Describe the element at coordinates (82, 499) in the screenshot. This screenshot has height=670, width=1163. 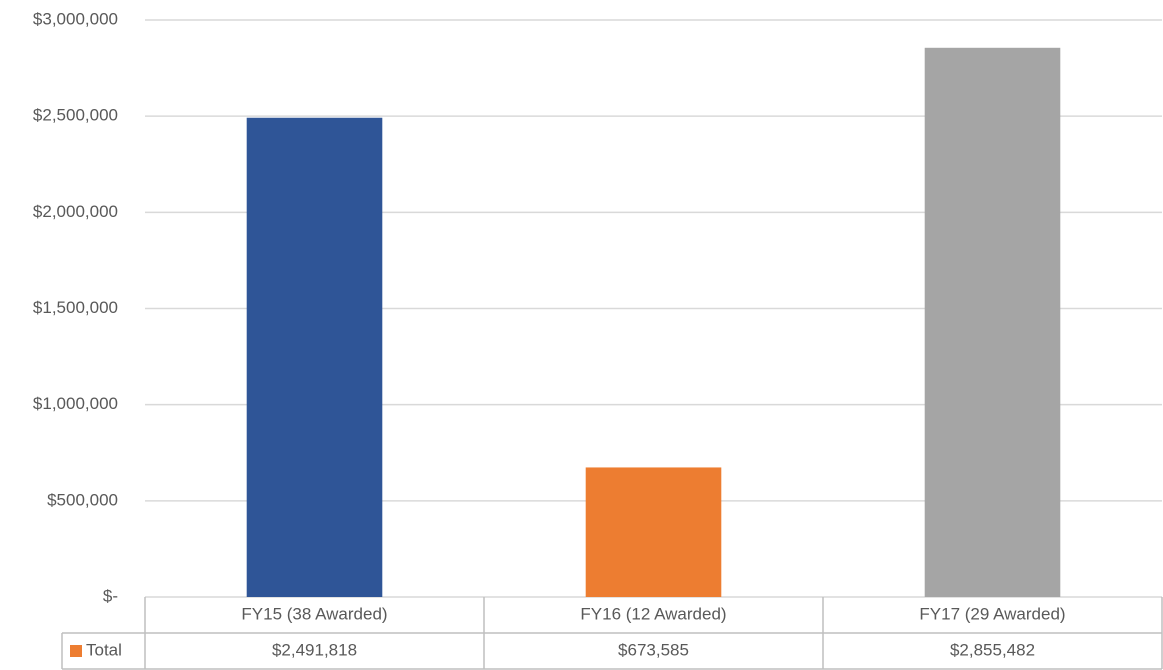
I see `y-tick-label: $500,000` at that location.